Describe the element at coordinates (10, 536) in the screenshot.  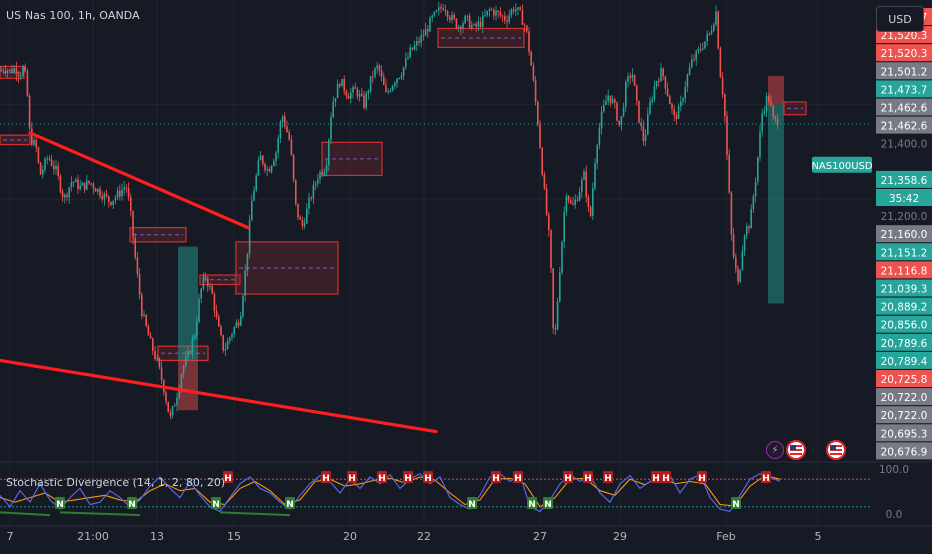
I see `time-axis-label: 7` at that location.